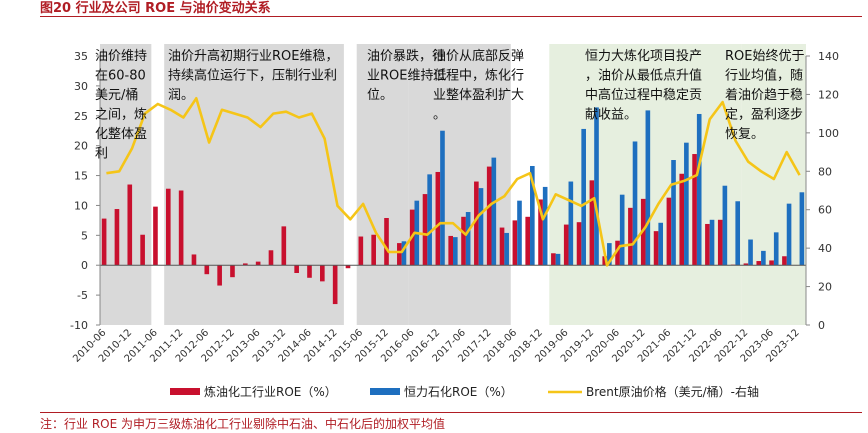 Image resolution: width=868 pixels, height=433 pixels. Describe the element at coordinates (764, 95) in the screenshot. I see `annotation-6: ROE始终优于行业均值，随着油价趋于稳定，盈利逐步恢复。` at that location.